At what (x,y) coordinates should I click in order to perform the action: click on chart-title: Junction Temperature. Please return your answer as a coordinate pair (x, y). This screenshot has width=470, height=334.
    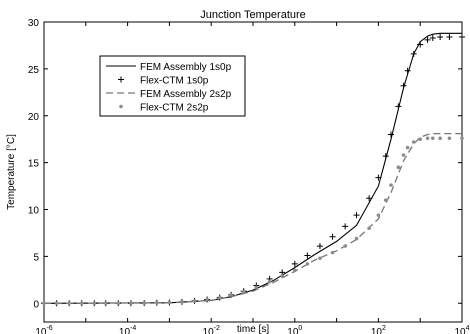
    Looking at the image, I should click on (253, 15).